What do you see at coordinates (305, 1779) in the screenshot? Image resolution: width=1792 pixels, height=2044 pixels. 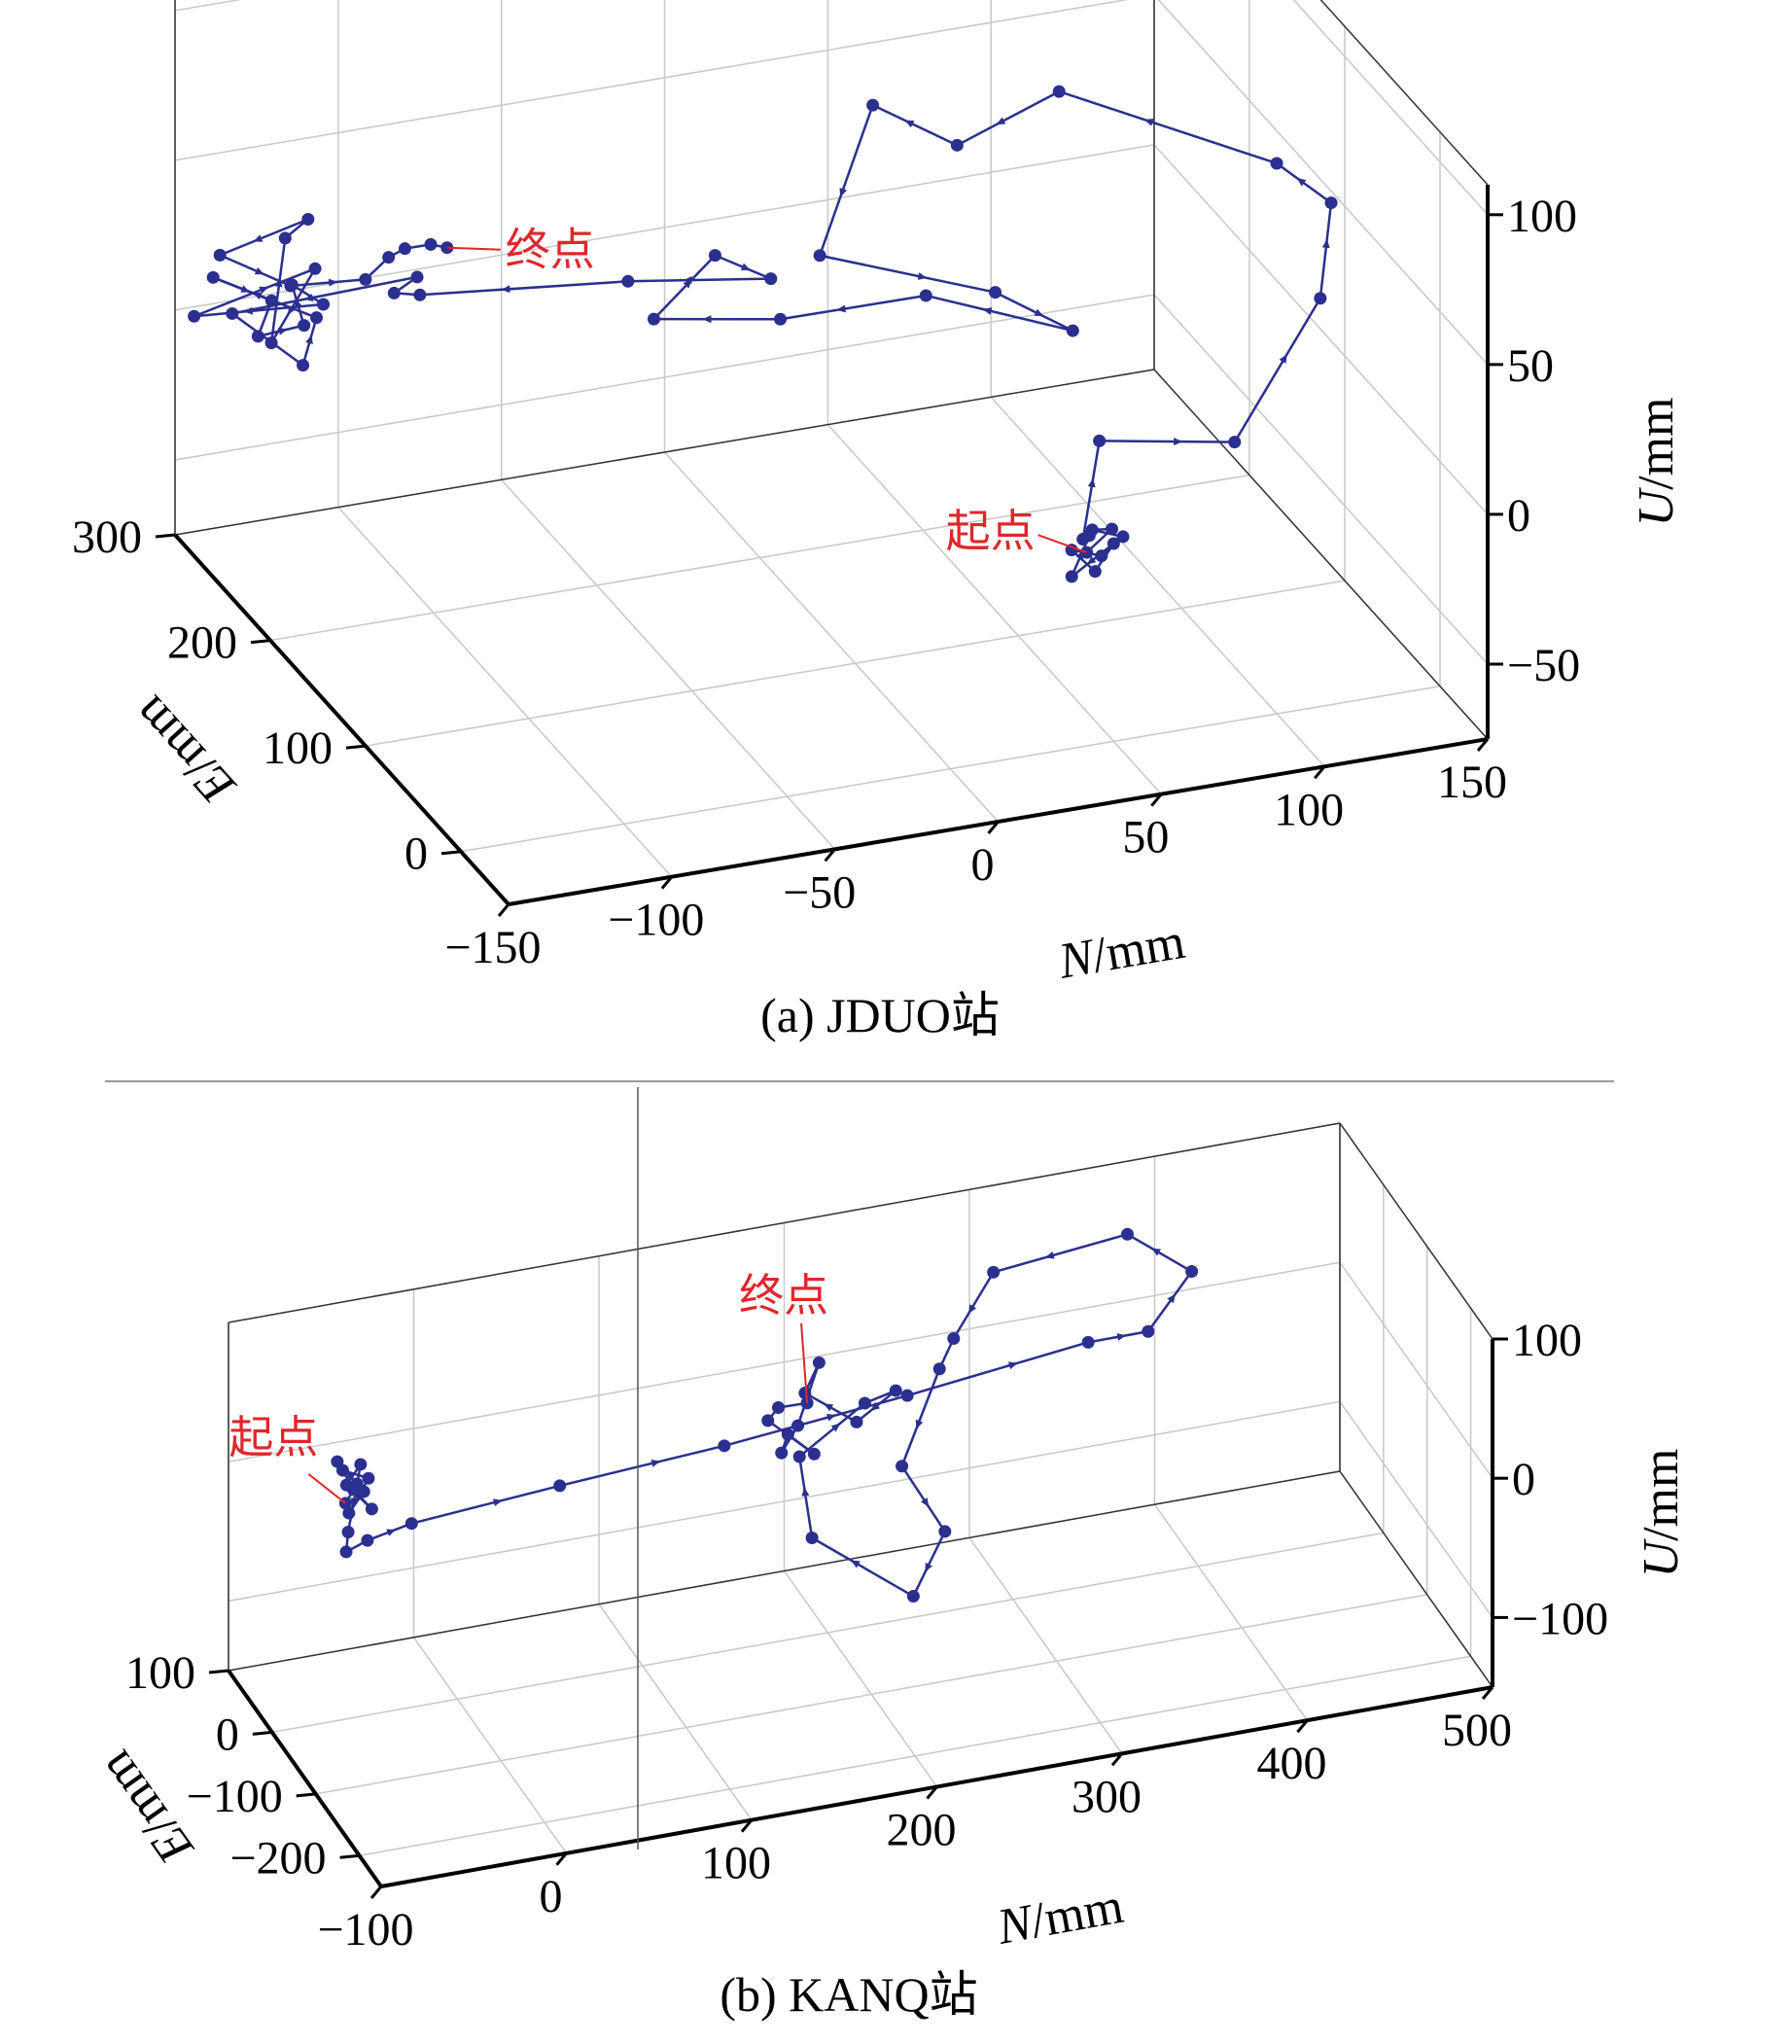 I see `y-axis-line` at bounding box center [305, 1779].